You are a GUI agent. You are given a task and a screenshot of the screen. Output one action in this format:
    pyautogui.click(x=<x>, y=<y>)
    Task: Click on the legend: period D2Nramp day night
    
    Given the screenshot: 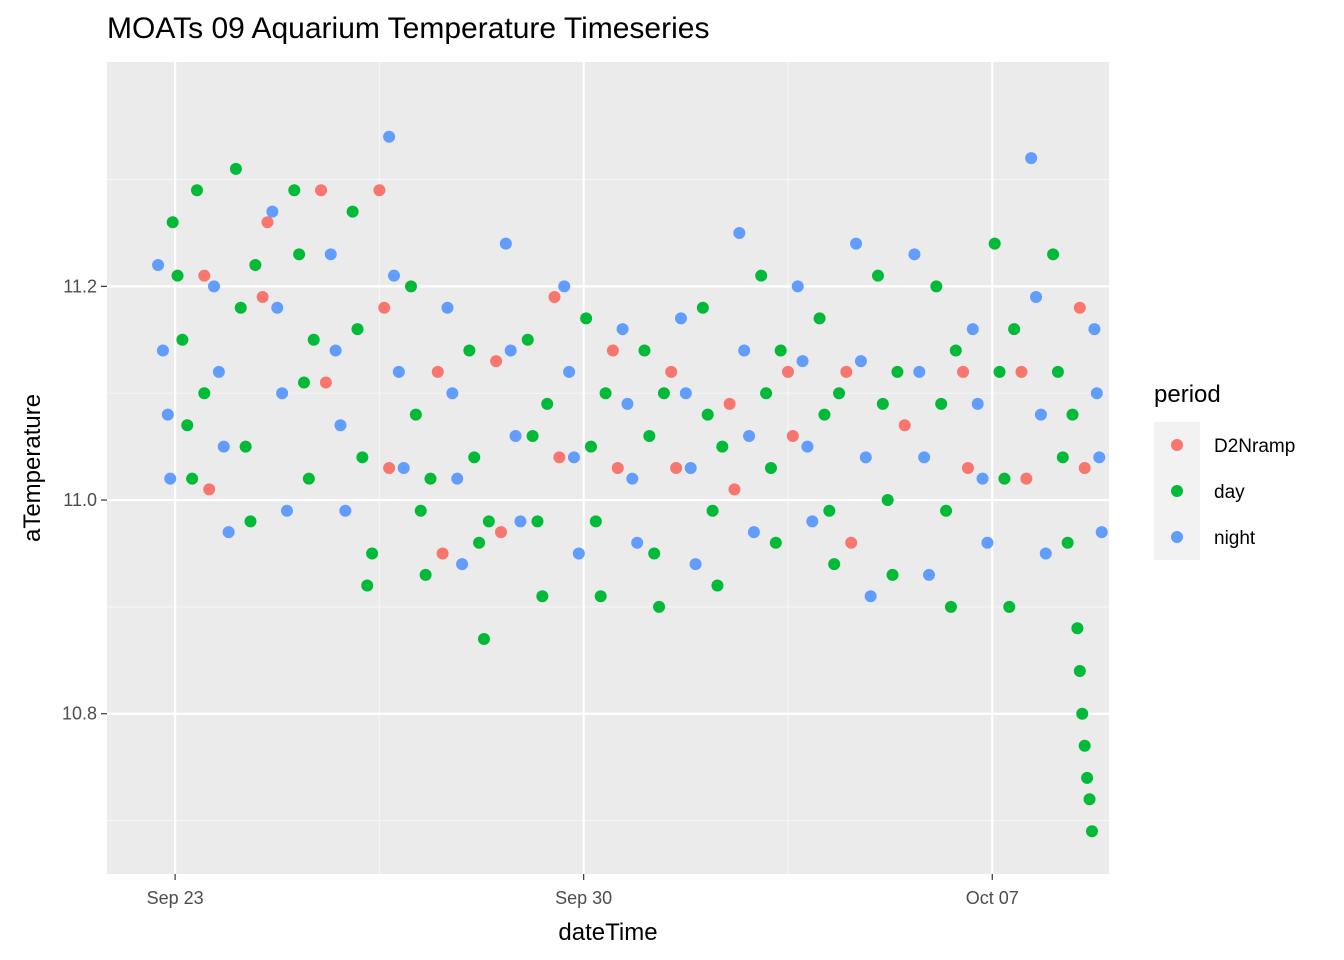 What is the action you would take?
    pyautogui.click(x=1224, y=470)
    